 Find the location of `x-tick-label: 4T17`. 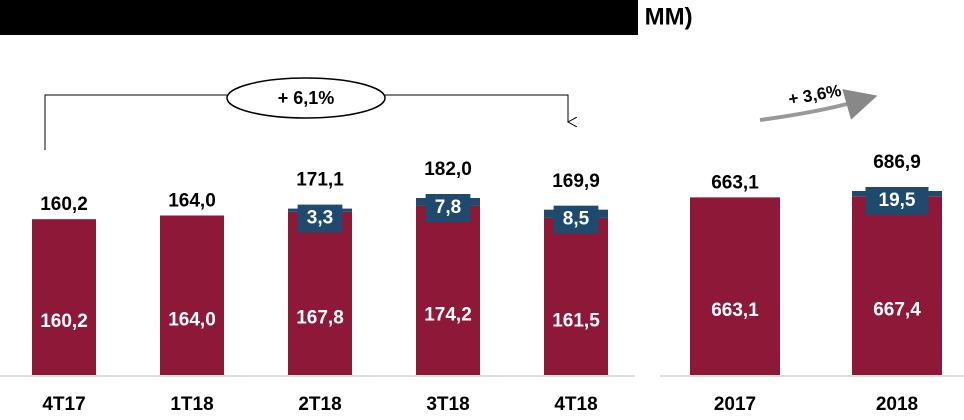

x-tick-label: 4T17 is located at coordinates (63, 404).